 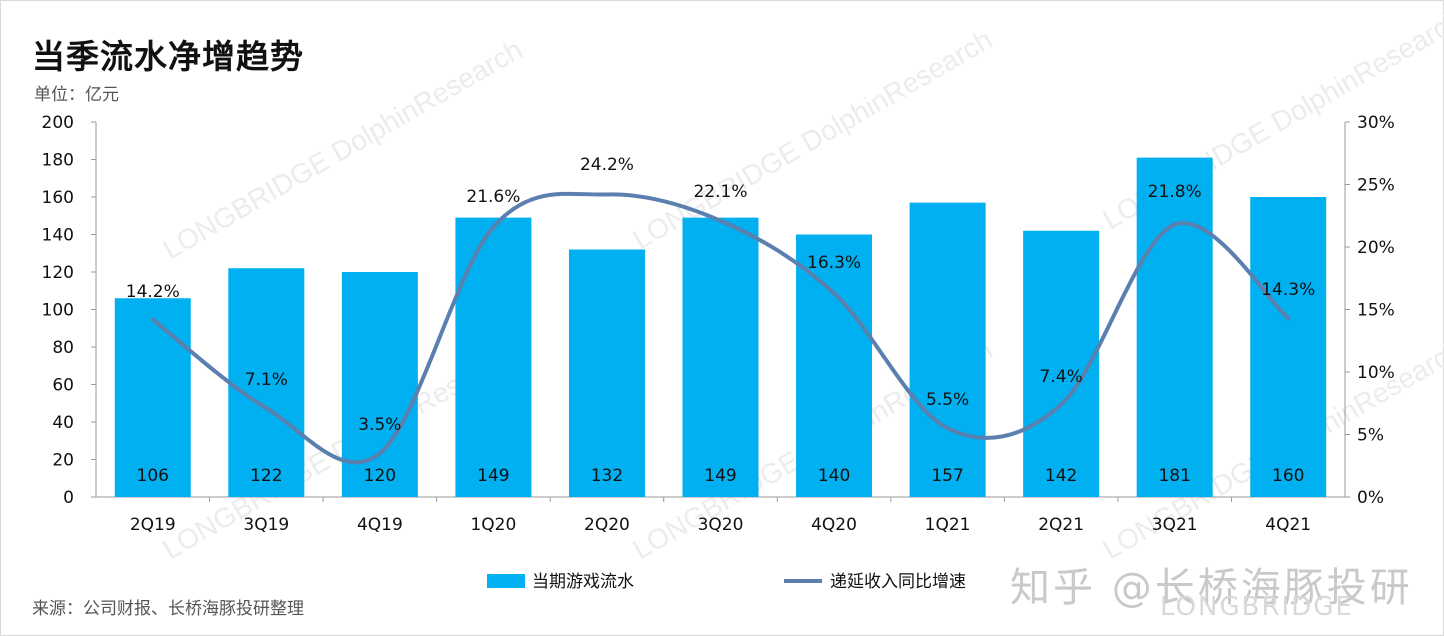 What do you see at coordinates (63, 348) in the screenshot?
I see `y-tick-label: 80` at bounding box center [63, 348].